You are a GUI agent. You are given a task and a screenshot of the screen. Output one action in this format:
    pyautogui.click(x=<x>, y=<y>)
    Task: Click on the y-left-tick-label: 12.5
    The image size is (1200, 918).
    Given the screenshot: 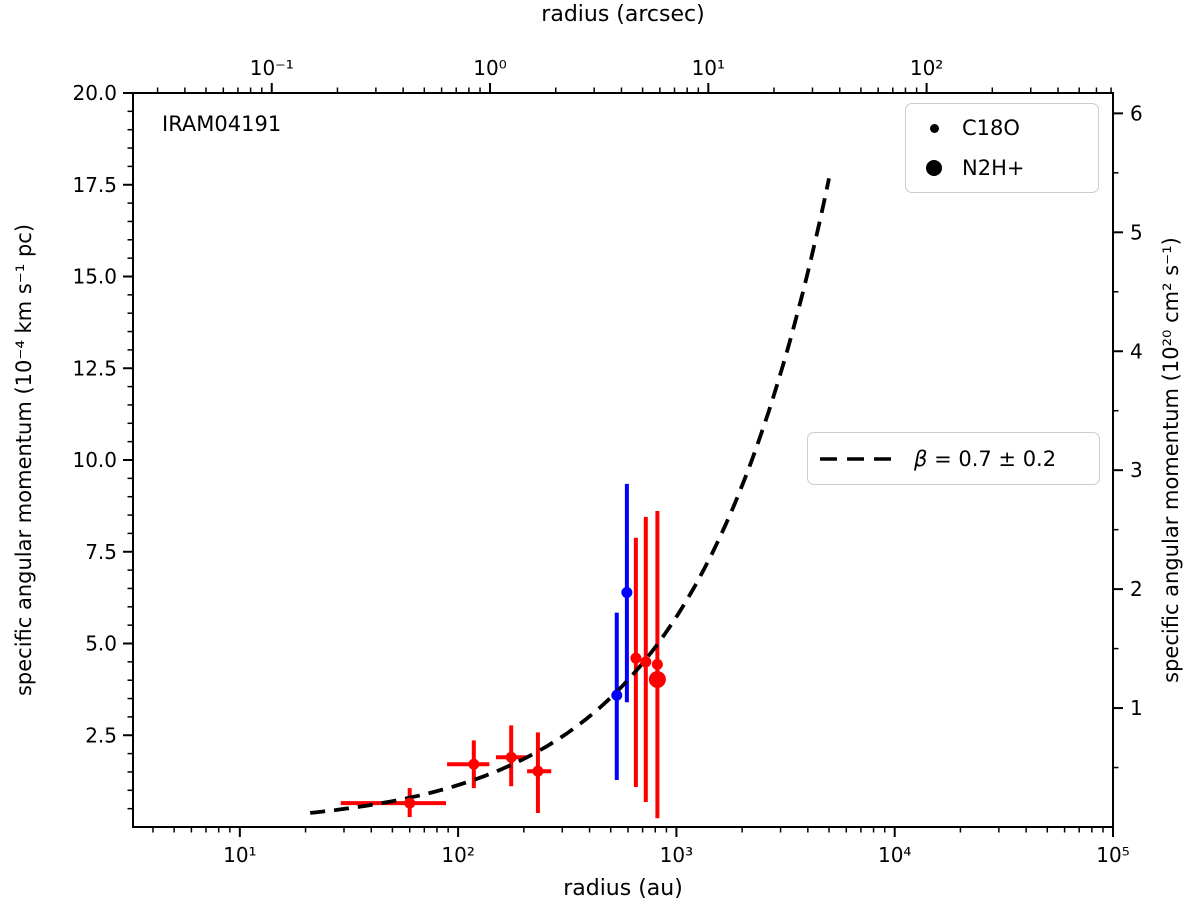 What is the action you would take?
    pyautogui.click(x=94, y=368)
    